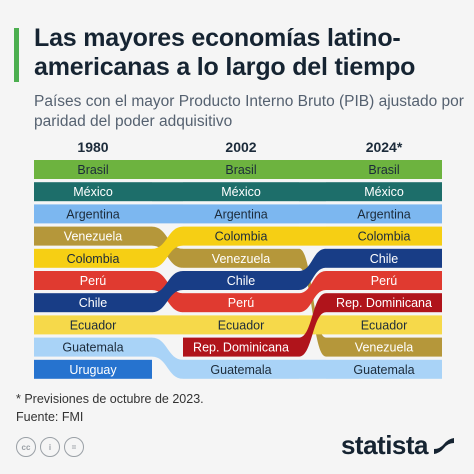  Describe the element at coordinates (110, 399) in the screenshot. I see `forecast-note: * Previsiones de octubre de 2023.` at that location.